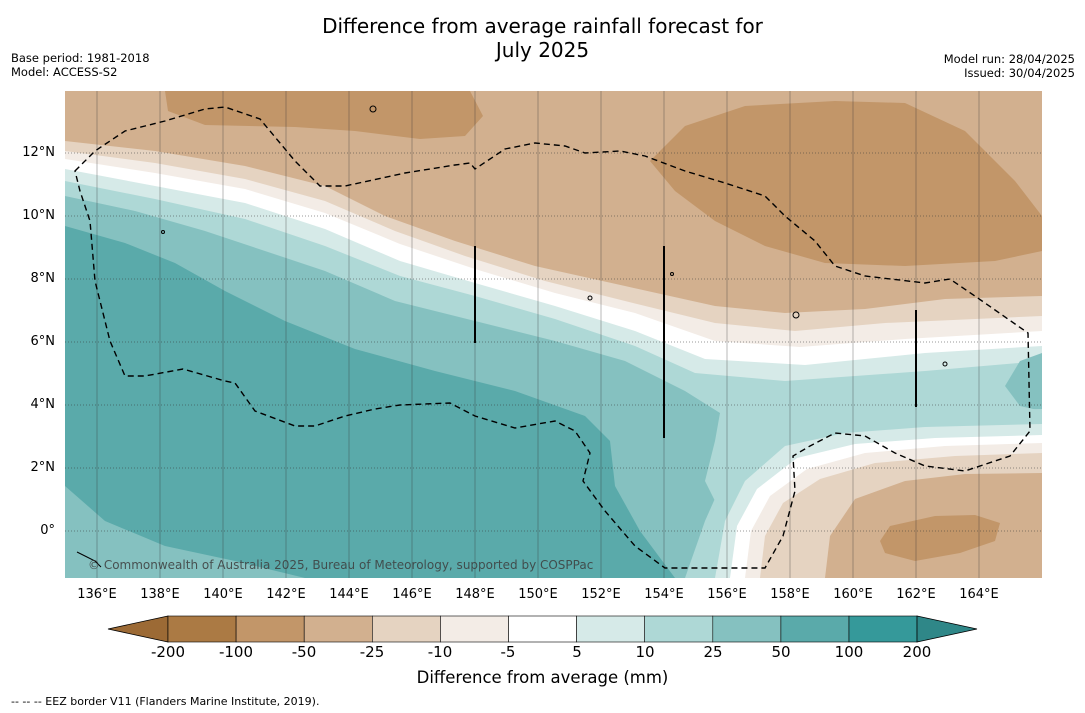 This screenshot has height=713, width=1085. I want to click on band-minus-100-se, so click(940, 538).